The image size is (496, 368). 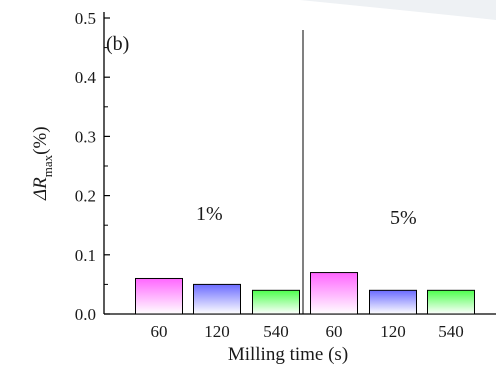 What do you see at coordinates (209, 214) in the screenshot?
I see `group-label-1: 1%` at bounding box center [209, 214].